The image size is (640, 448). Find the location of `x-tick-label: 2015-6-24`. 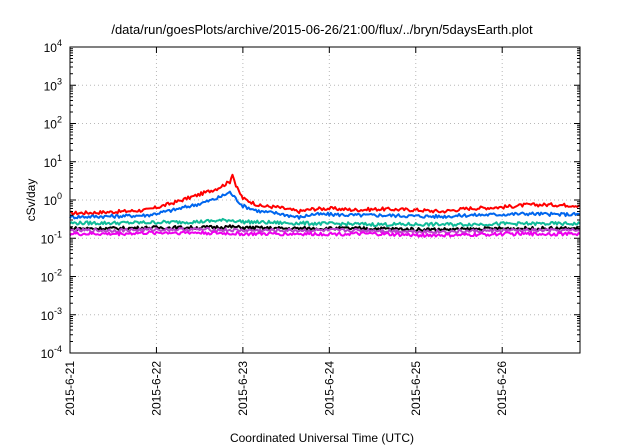

x-tick-label: 2015-6-24 is located at coordinates (329, 388).